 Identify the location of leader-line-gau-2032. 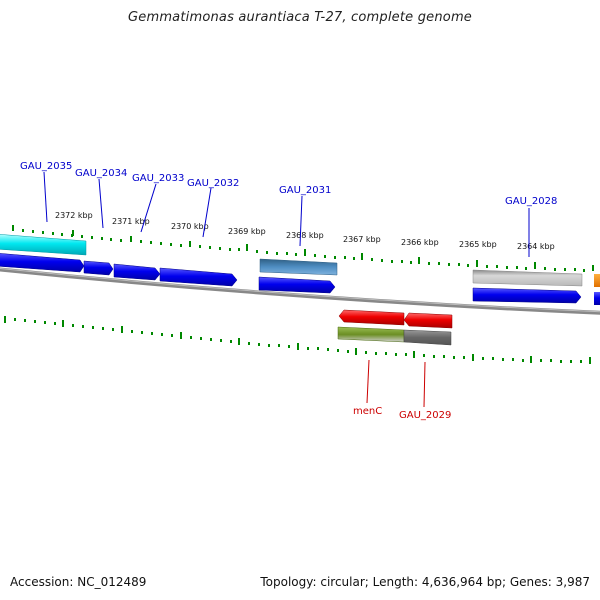
(207, 212).